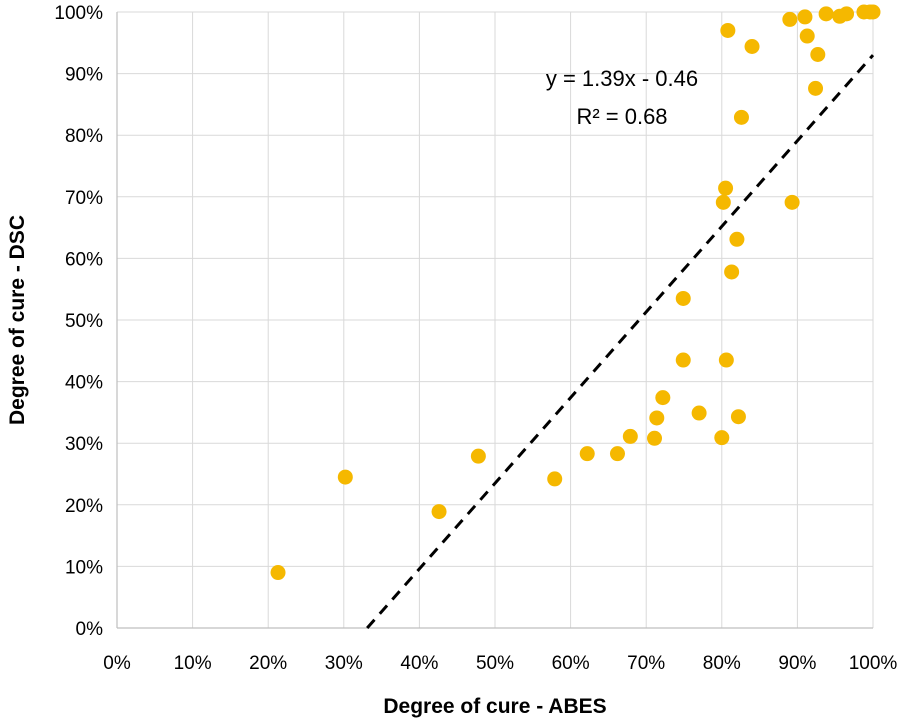 The height and width of the screenshot is (723, 905). I want to click on x-tick-label: 0%, so click(117, 663).